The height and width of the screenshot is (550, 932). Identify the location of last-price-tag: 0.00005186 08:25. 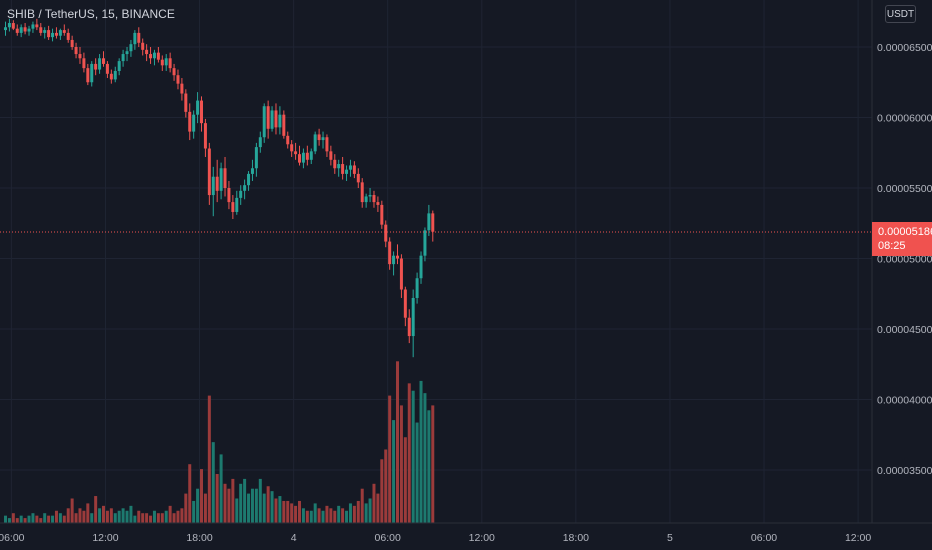
(902, 239).